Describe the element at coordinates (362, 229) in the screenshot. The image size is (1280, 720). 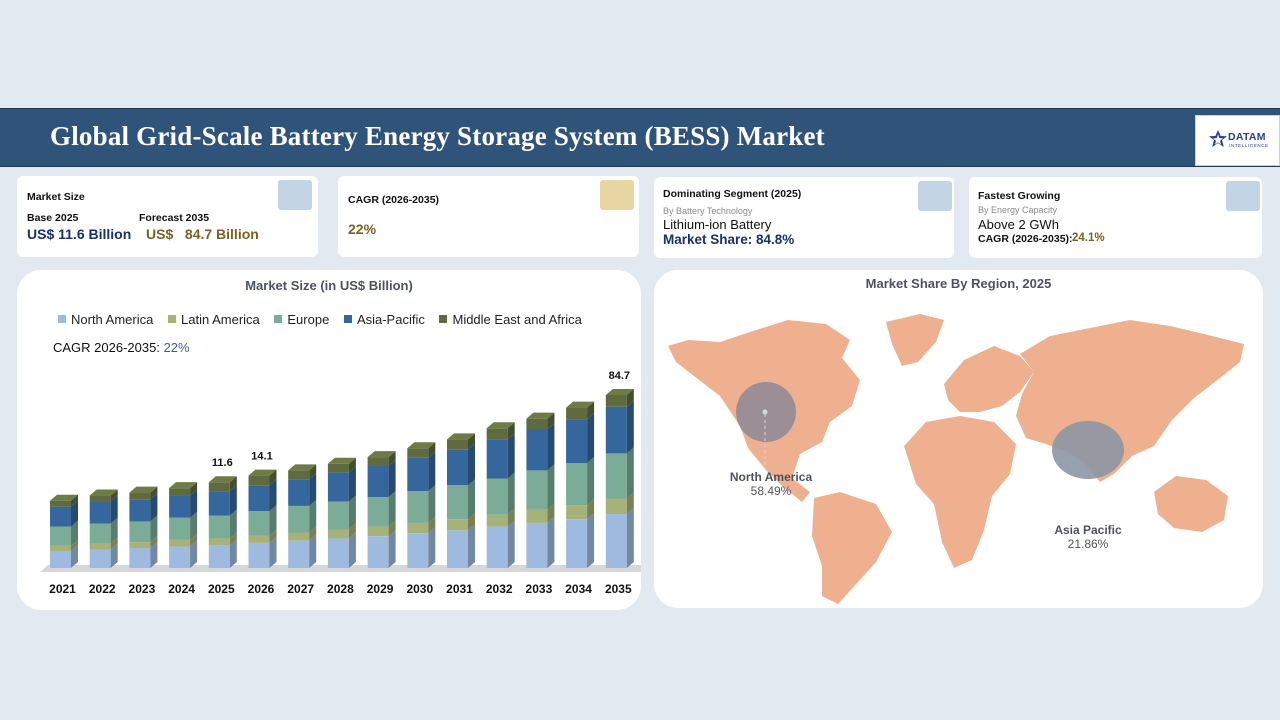
I see `cagr-value: 22%` at that location.